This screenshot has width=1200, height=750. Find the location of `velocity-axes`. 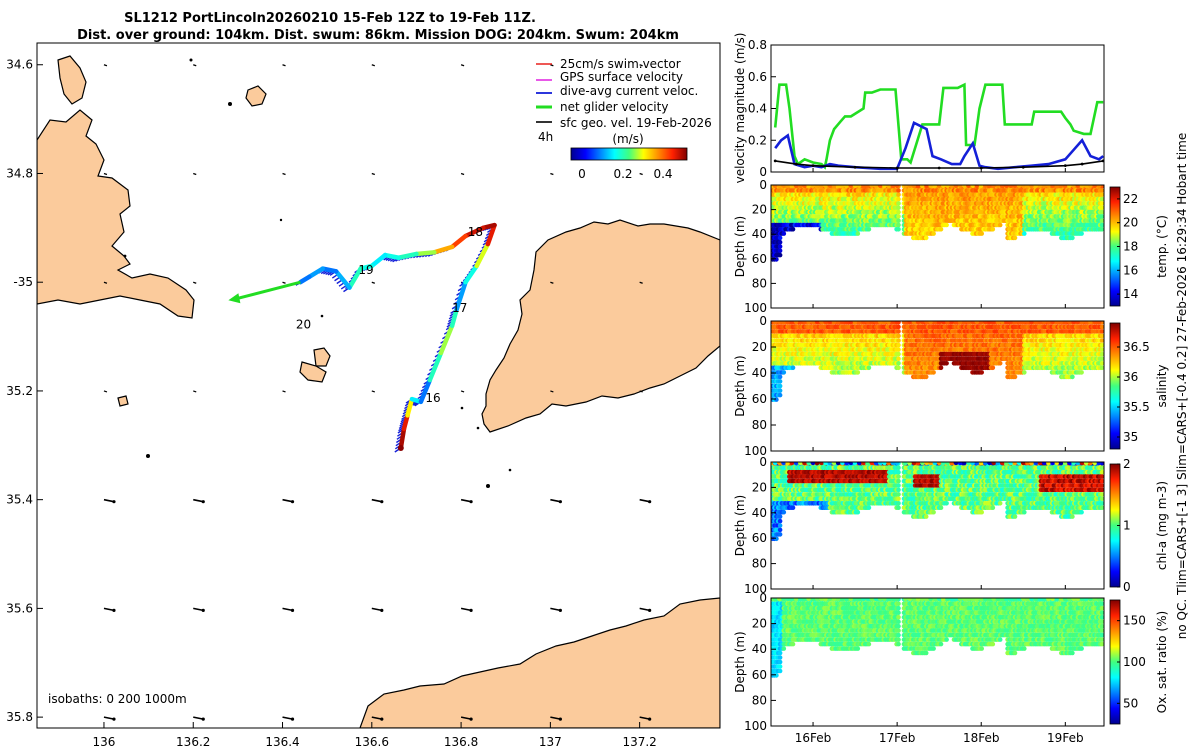

velocity-axes is located at coordinates (937, 108).